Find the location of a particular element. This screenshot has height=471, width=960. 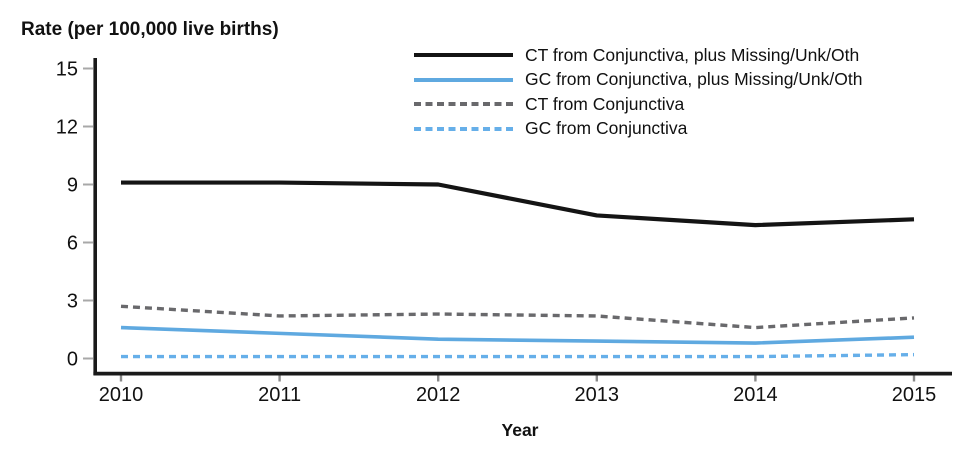

x-tick-label: 2012 is located at coordinates (438, 395).